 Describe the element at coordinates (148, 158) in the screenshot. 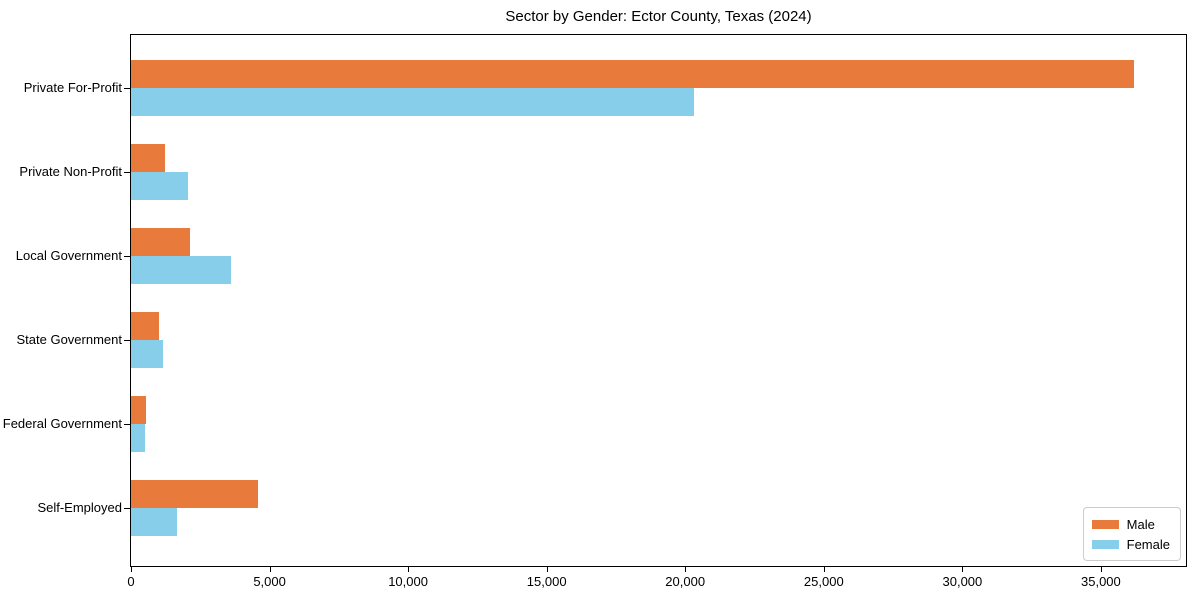

I see `bar-male-private-non-profit` at that location.